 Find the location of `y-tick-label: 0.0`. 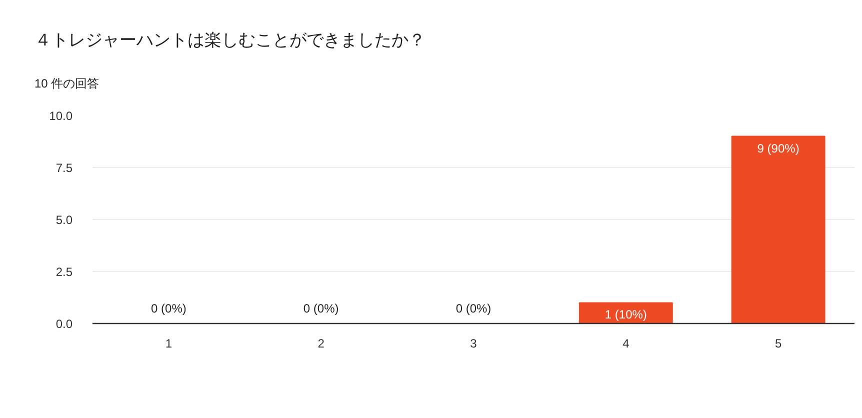

y-tick-label: 0.0 is located at coordinates (64, 324).